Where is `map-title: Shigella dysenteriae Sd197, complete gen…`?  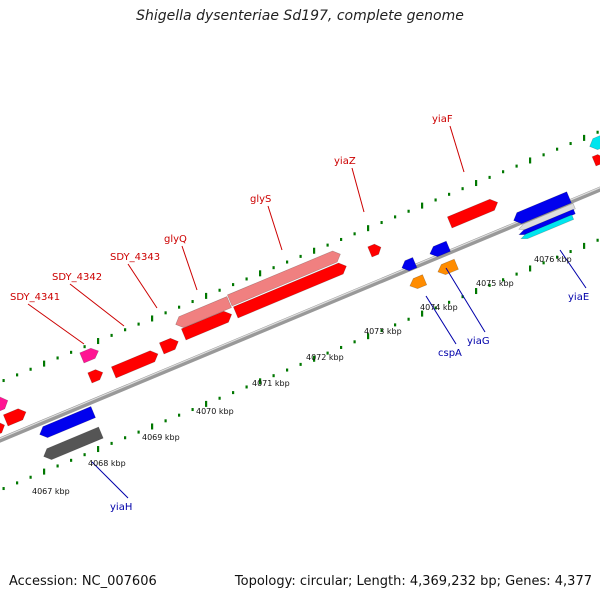
map-title: Shigella dysenteriae Sd197, complete gen… is located at coordinates (300, 16).